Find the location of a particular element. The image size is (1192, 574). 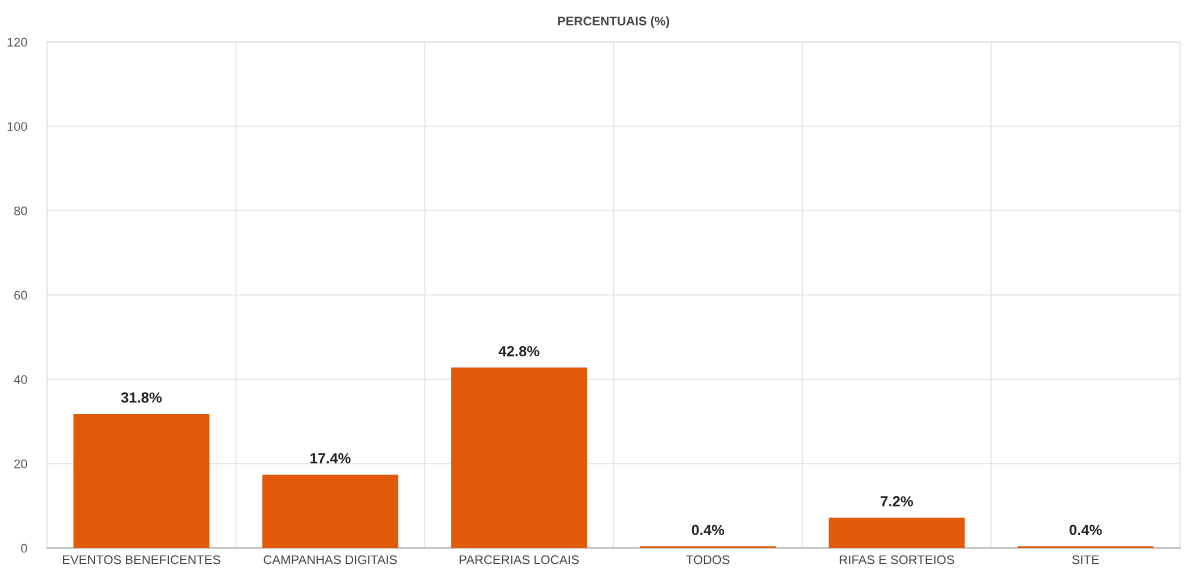

x-tick-label: CAMPANHAS DIGITAIS is located at coordinates (330, 560).